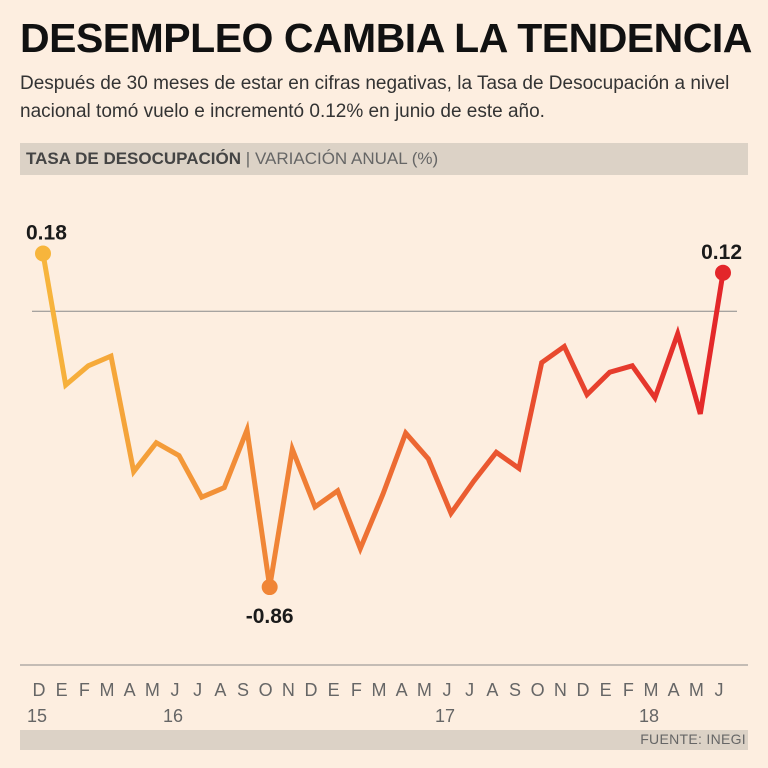  What do you see at coordinates (386, 38) in the screenshot?
I see `page-title: DESEMPLEO CAMBIA LA TENDENCIA` at bounding box center [386, 38].